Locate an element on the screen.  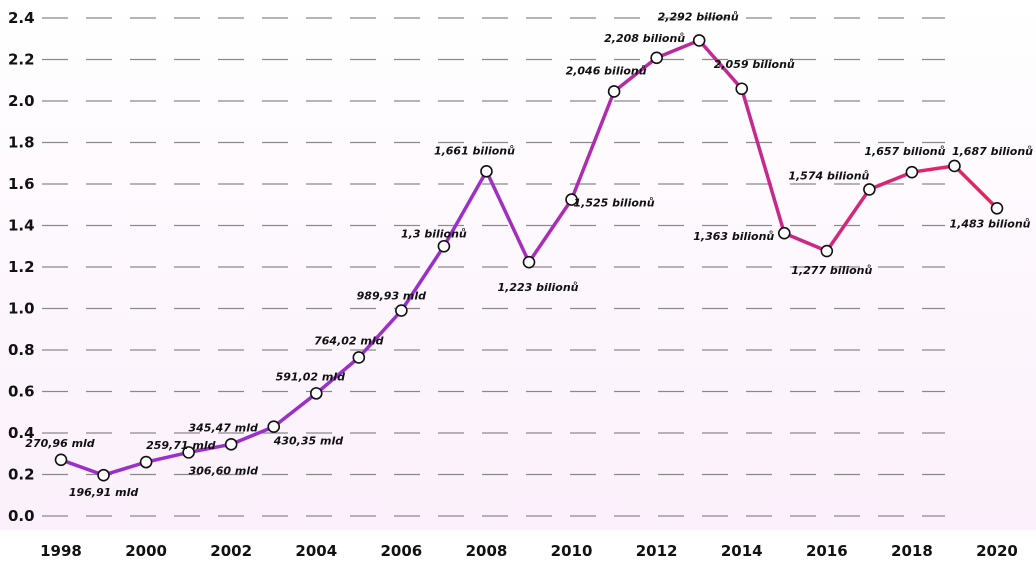
data-label: 2,059 bilionů is located at coordinates (754, 64).